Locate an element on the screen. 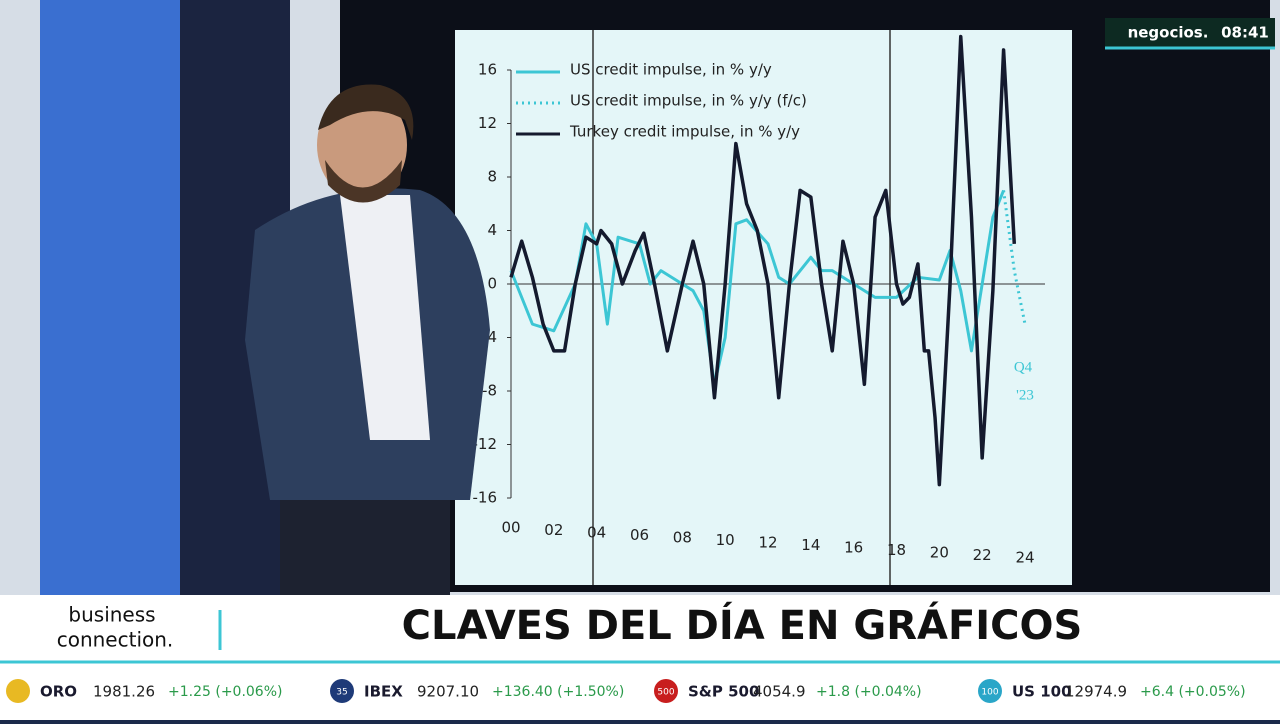 This screenshot has height=724, width=1280. clock: 08:41 is located at coordinates (1245, 33).